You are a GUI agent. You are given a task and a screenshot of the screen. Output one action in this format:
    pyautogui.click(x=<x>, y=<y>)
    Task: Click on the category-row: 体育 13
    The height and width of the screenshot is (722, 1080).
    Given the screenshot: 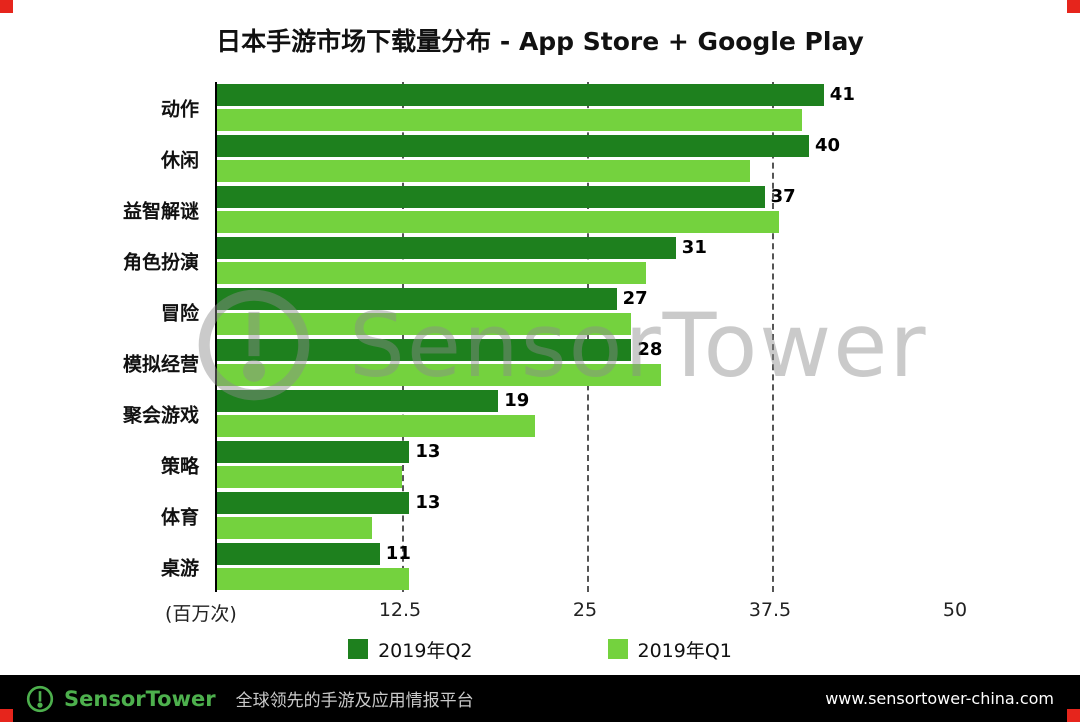 What is the action you would take?
    pyautogui.click(x=559, y=515)
    